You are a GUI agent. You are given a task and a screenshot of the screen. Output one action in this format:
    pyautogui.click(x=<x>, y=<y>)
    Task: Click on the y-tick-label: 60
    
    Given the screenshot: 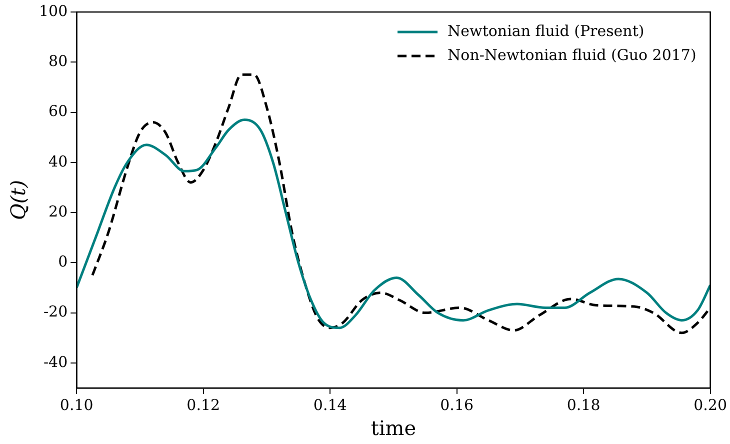 What is the action you would take?
    pyautogui.click(x=58, y=111)
    